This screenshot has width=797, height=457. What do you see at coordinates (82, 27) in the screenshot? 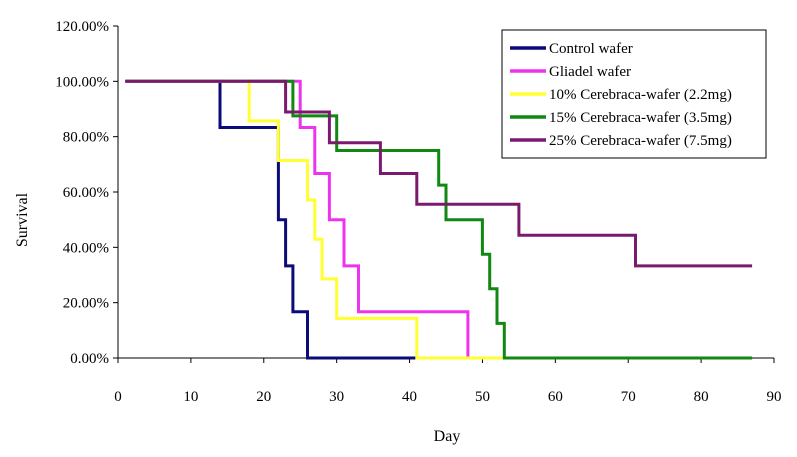
I see `y-tick-label: 120.00%` at bounding box center [82, 27].